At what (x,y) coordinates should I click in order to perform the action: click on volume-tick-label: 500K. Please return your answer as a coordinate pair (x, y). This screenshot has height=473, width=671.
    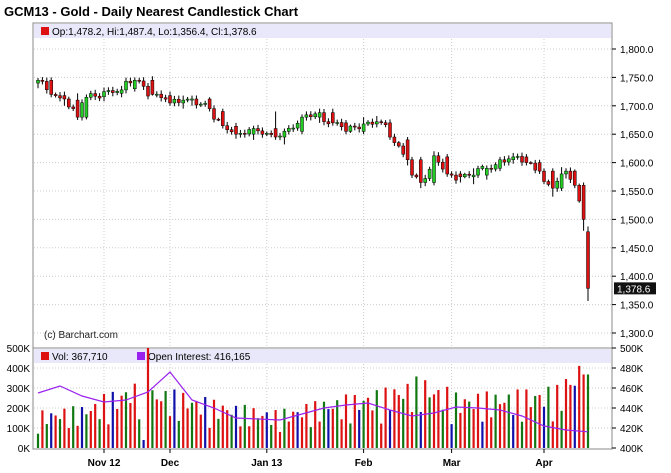
    Looking at the image, I should click on (19, 349).